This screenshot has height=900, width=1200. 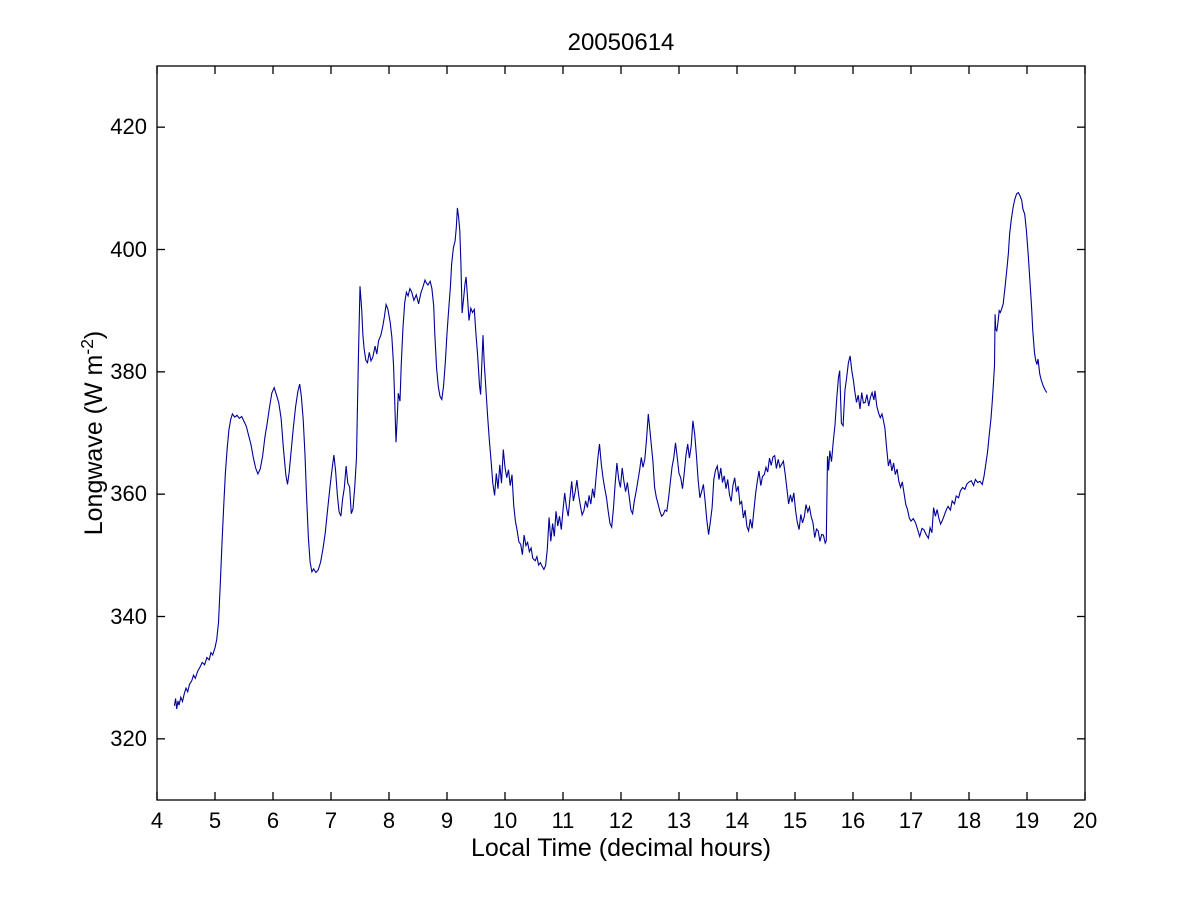 I want to click on x-tick-label-10: 10, so click(x=505, y=820).